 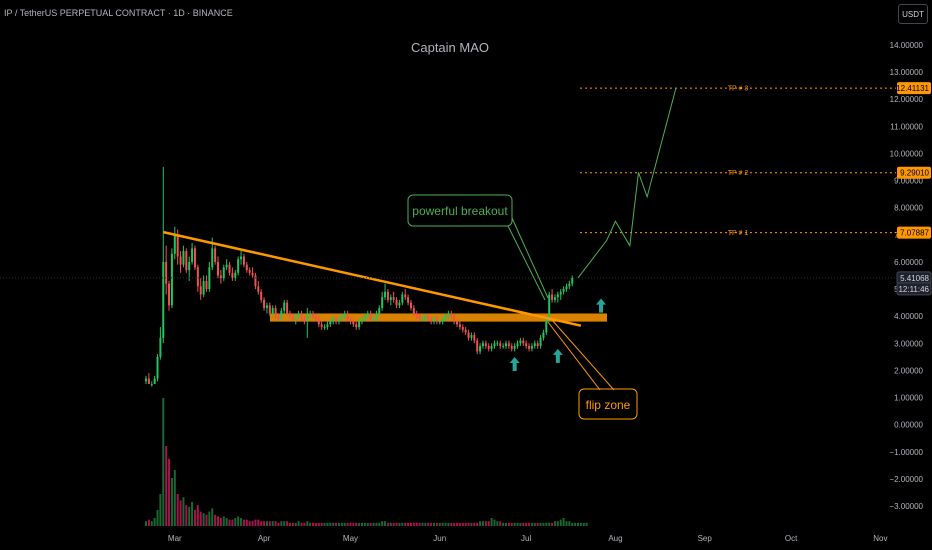 What do you see at coordinates (906, 452) in the screenshot?
I see `y-tick-label: −1.00000` at bounding box center [906, 452].